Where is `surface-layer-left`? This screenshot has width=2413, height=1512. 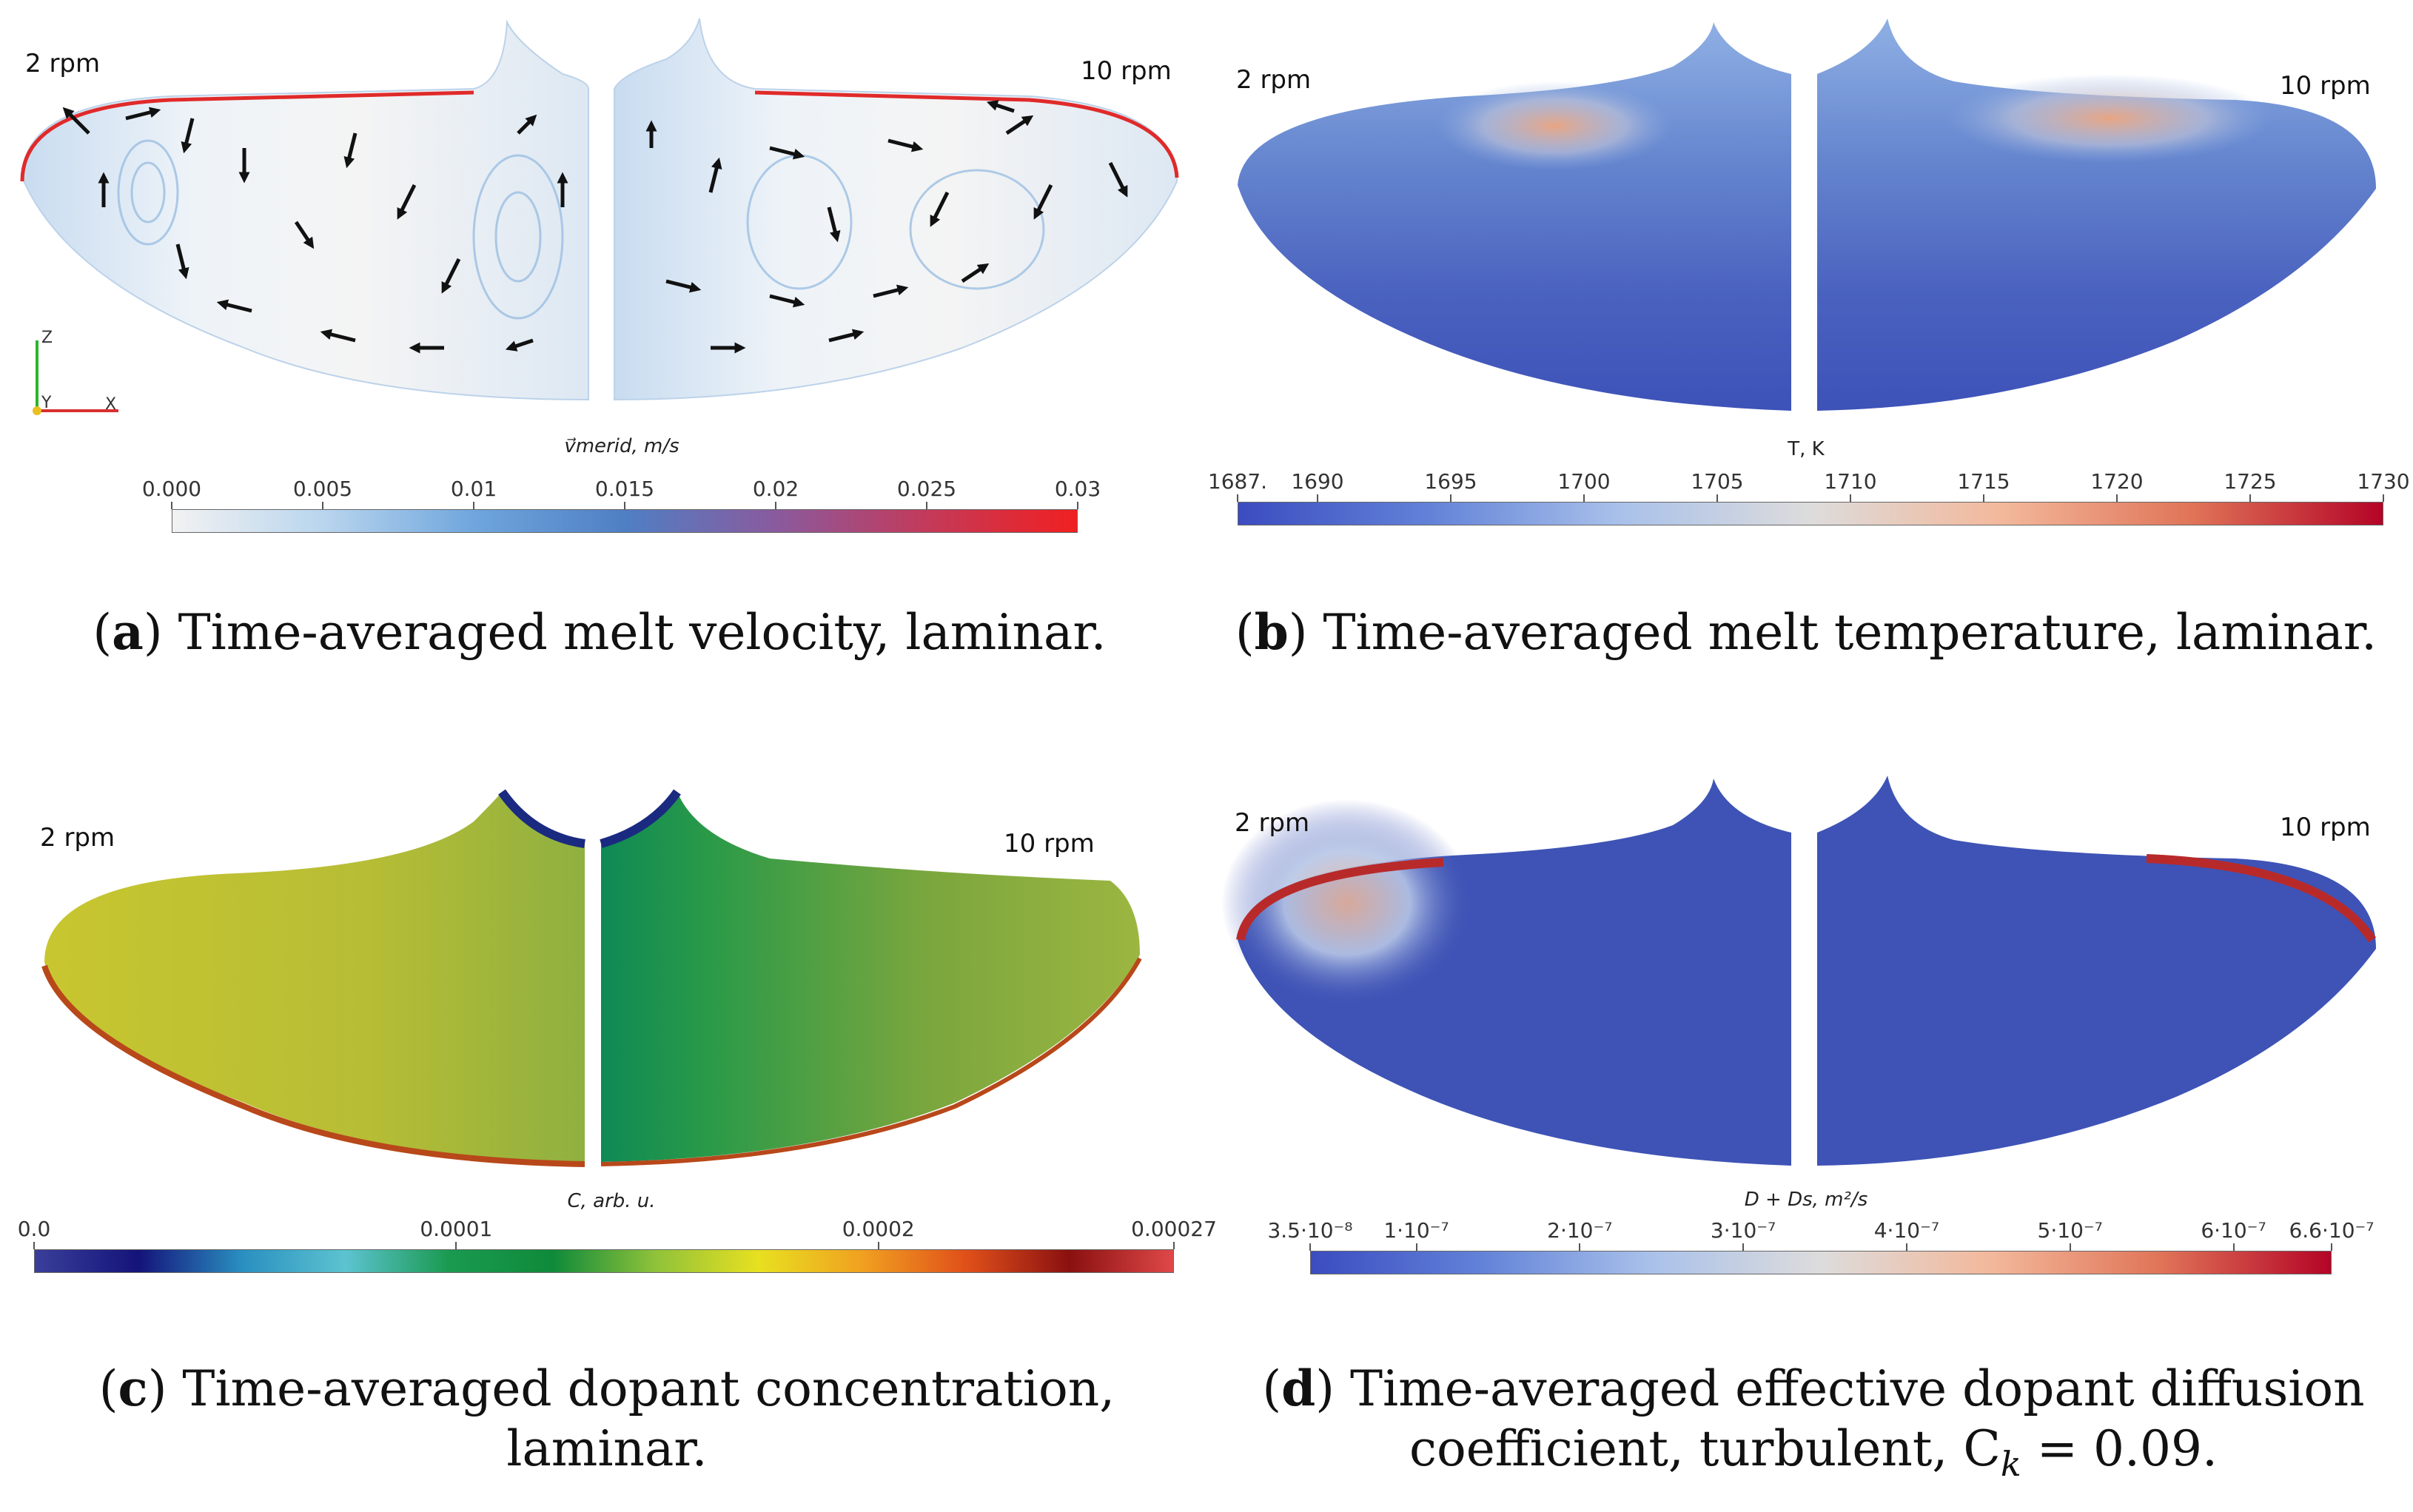 surface-layer-left is located at coordinates (1340, 900).